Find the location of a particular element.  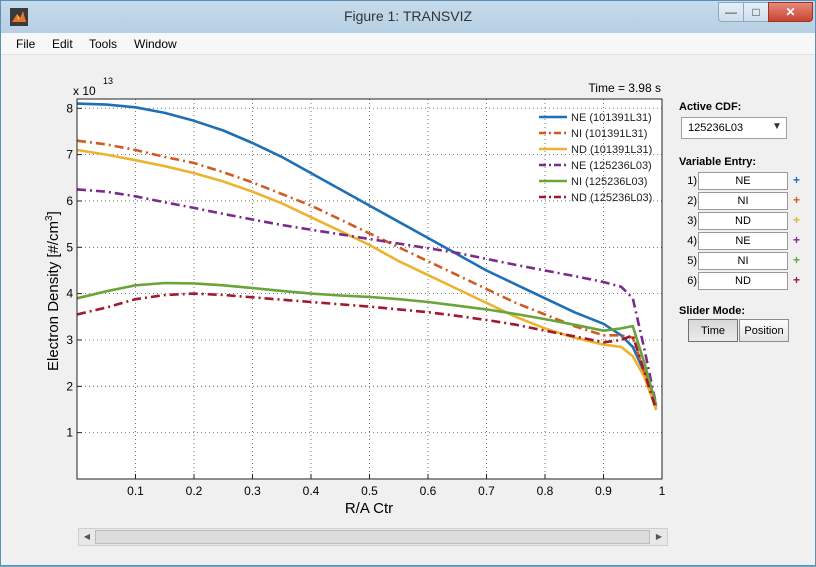

slider-mode-position-button: Position is located at coordinates (764, 330).